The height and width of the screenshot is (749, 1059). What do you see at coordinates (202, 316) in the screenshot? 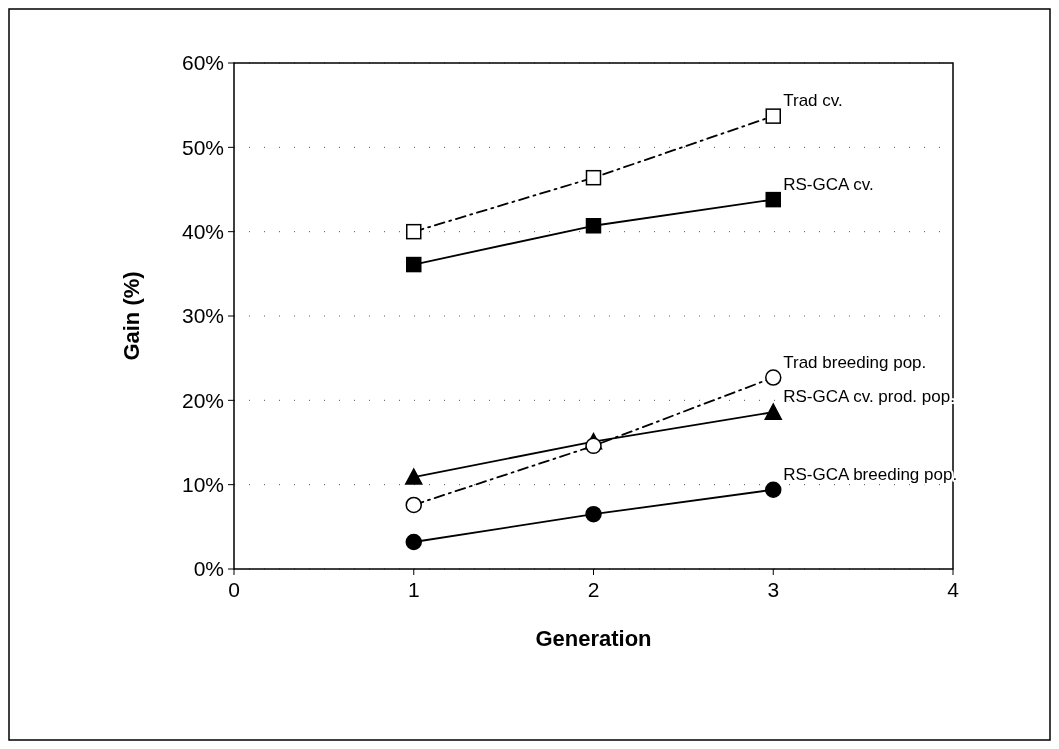
I see `y-tick-label: 30%` at bounding box center [202, 316].